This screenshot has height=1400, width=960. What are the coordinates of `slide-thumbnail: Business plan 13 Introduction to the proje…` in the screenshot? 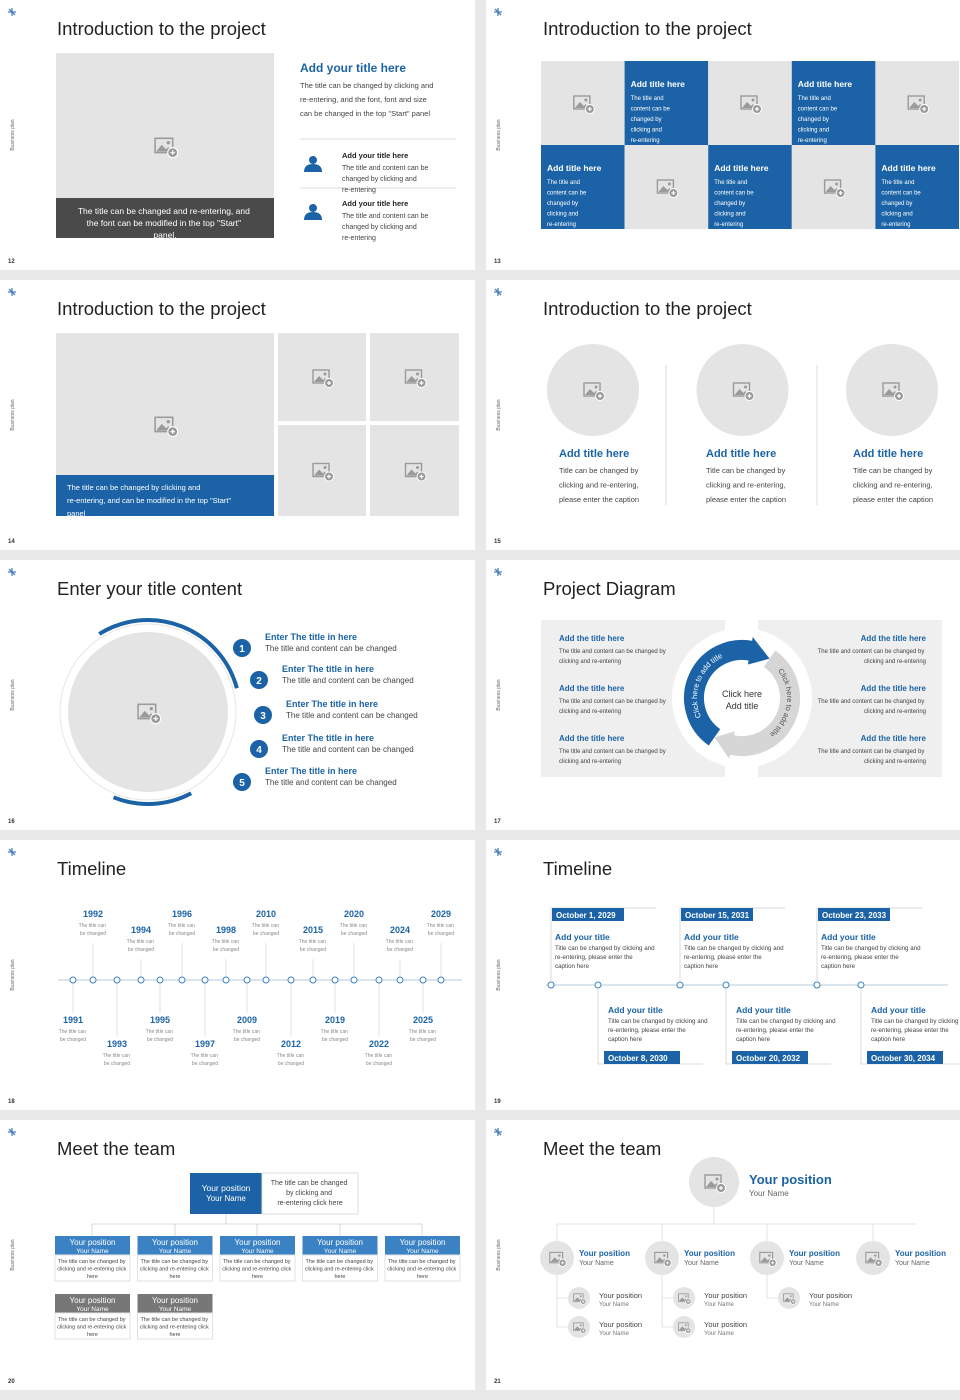 It's located at (723, 135).